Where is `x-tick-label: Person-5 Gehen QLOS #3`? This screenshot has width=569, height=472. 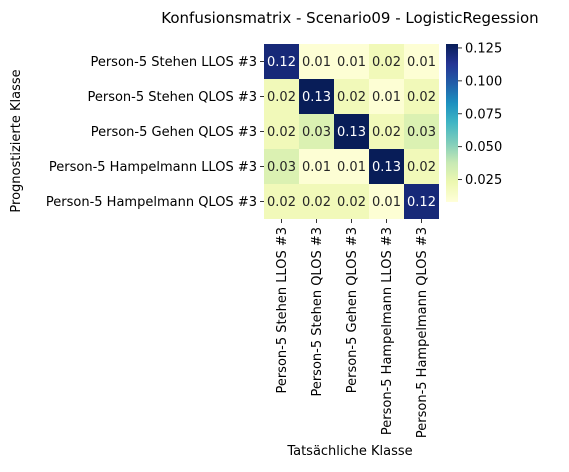
x-tick-label: Person-5 Gehen QLOS #3 is located at coordinates (352, 310).